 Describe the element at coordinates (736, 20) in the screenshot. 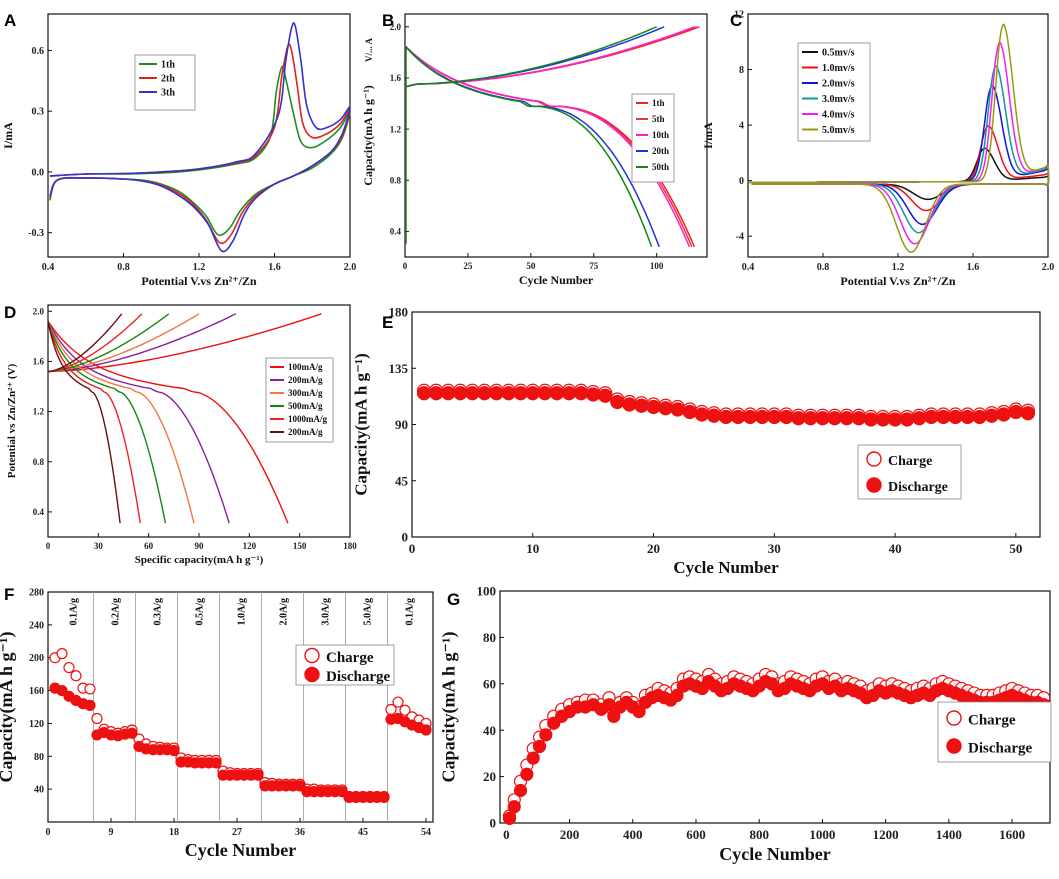

I see `panel-label: C` at that location.